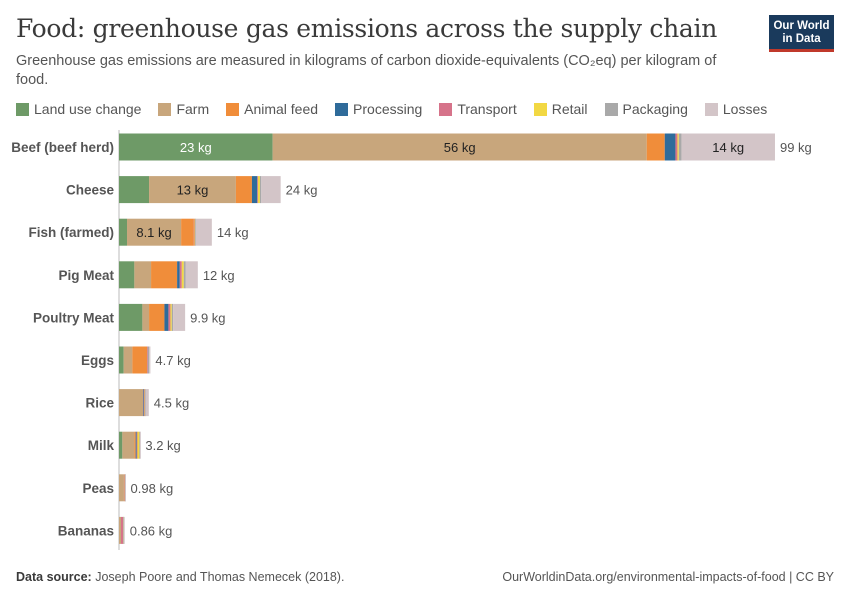  What do you see at coordinates (560, 109) in the screenshot?
I see `legend-item-retail: Retail` at bounding box center [560, 109].